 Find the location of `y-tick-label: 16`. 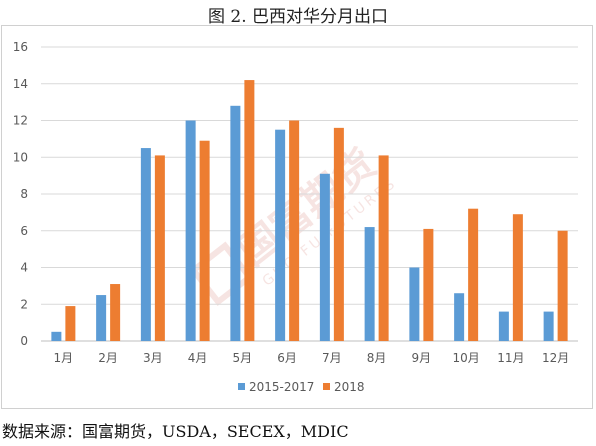

y-tick-label: 16 is located at coordinates (20, 47).